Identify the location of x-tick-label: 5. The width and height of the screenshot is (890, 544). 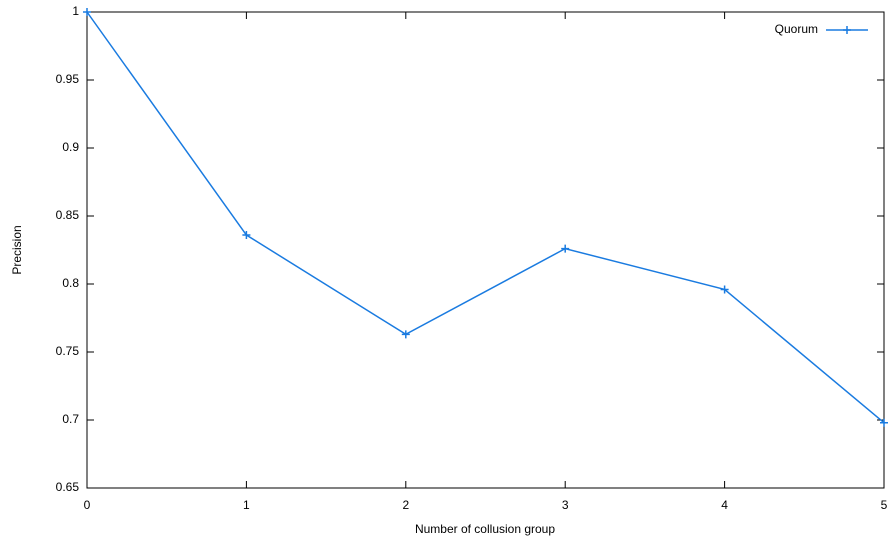
(884, 505).